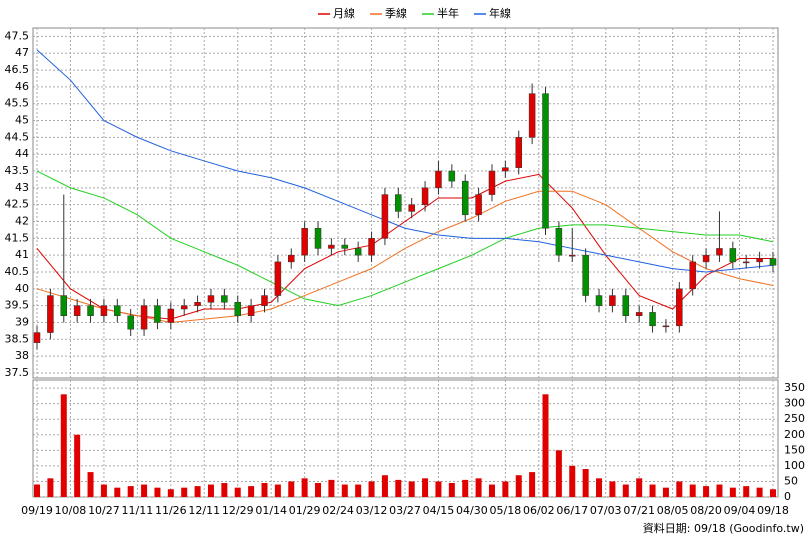 The width and height of the screenshot is (808, 540). I want to click on legend-label: 季線, so click(396, 13).